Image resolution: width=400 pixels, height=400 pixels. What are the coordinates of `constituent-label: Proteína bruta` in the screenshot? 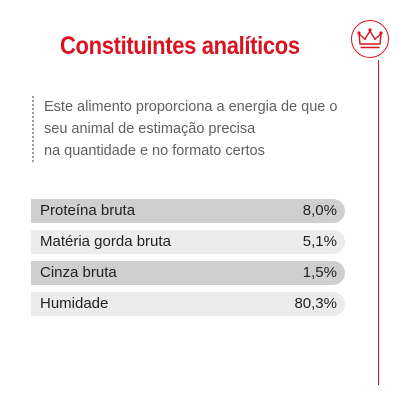 It's located at (88, 210).